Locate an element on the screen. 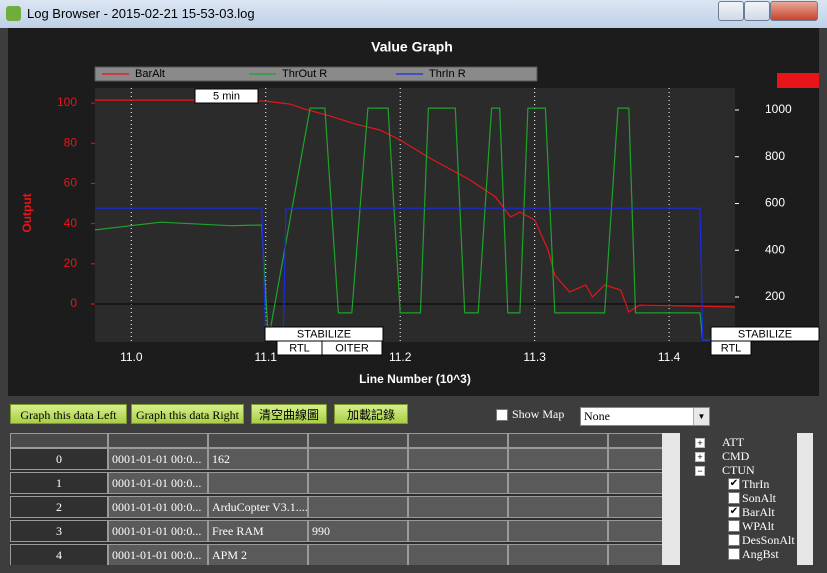 Image resolution: width=827 pixels, height=573 pixels. y-tick-label: 40 is located at coordinates (71, 223).